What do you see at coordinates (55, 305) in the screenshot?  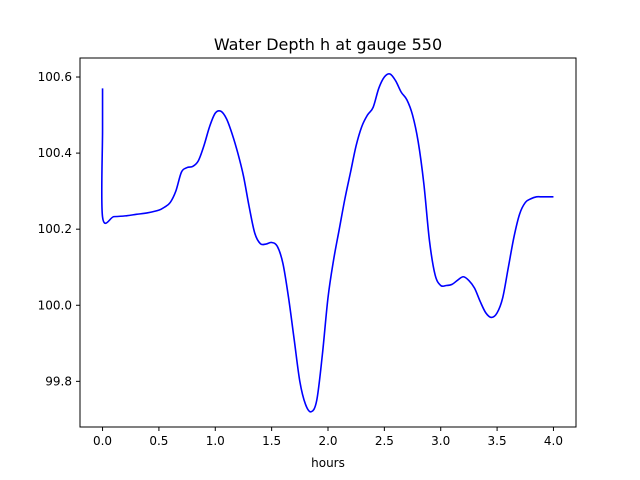 I see `y-tick-label: 100.0` at bounding box center [55, 305].